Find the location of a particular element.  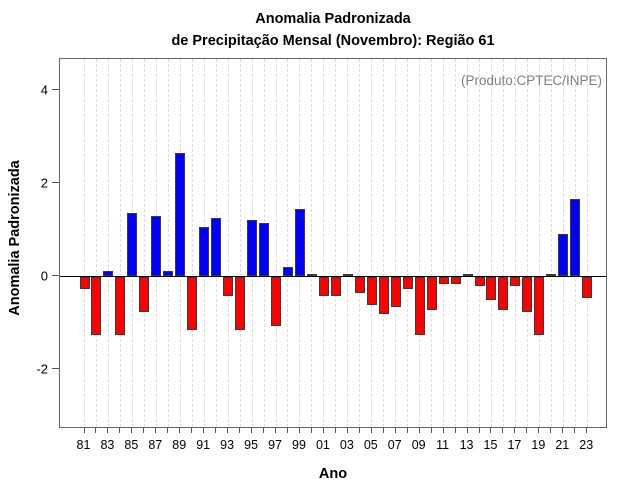

gridline-2005 is located at coordinates (372, 243).